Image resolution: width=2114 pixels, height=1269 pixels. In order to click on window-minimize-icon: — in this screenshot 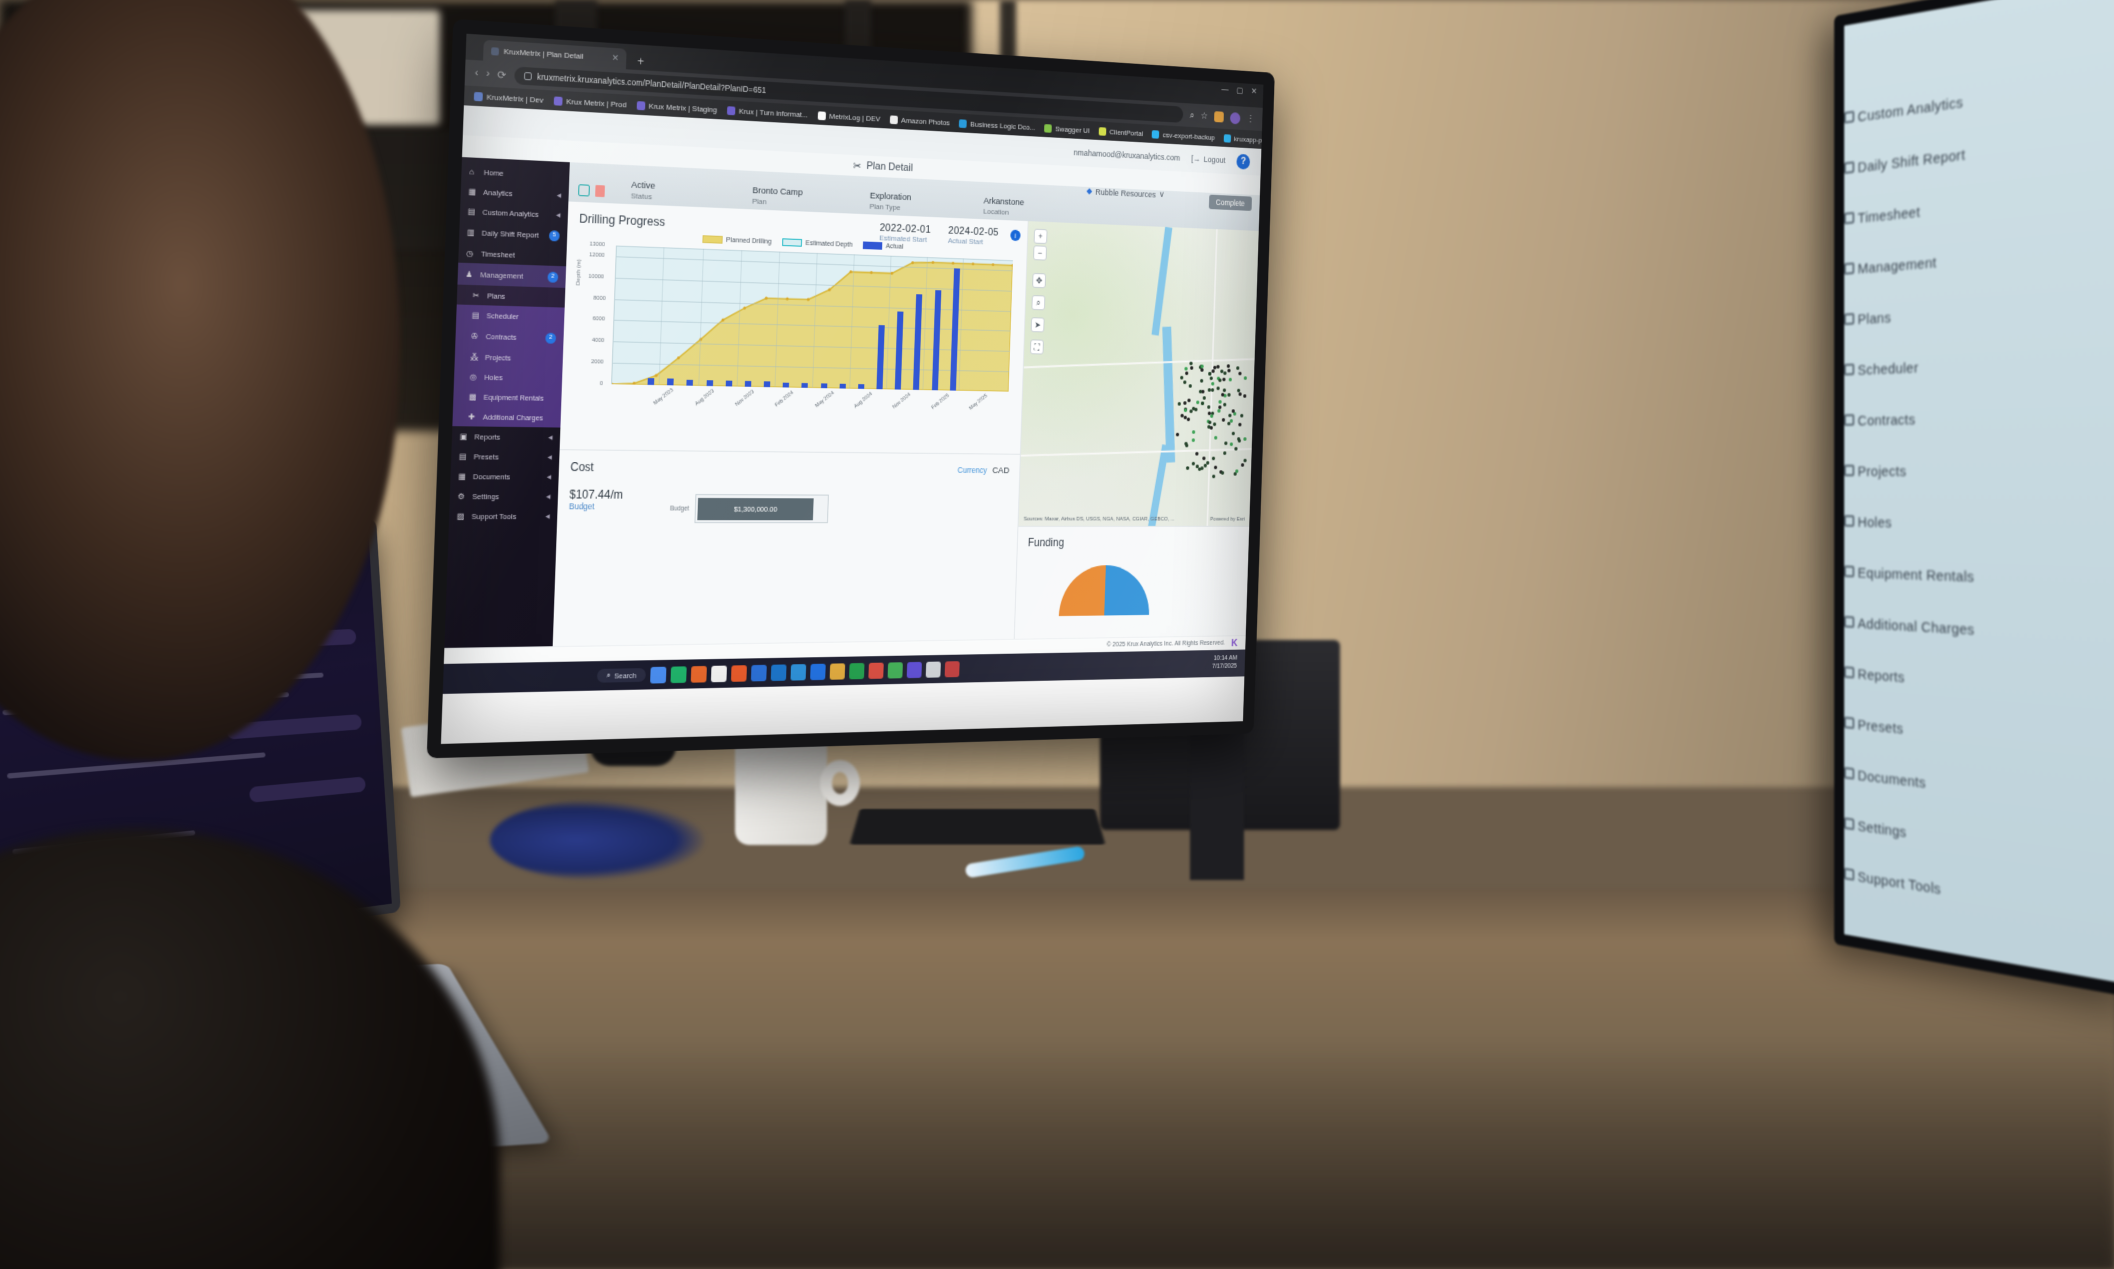, I will do `click(1225, 89)`.